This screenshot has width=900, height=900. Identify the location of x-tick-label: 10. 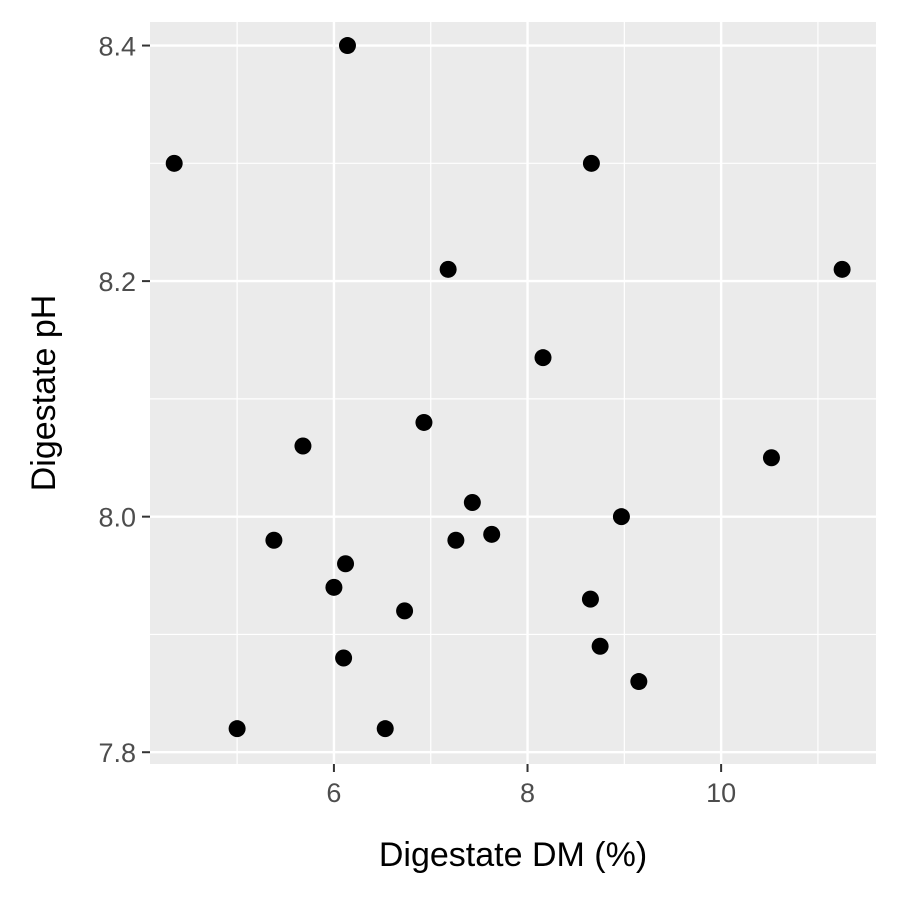
(721, 793).